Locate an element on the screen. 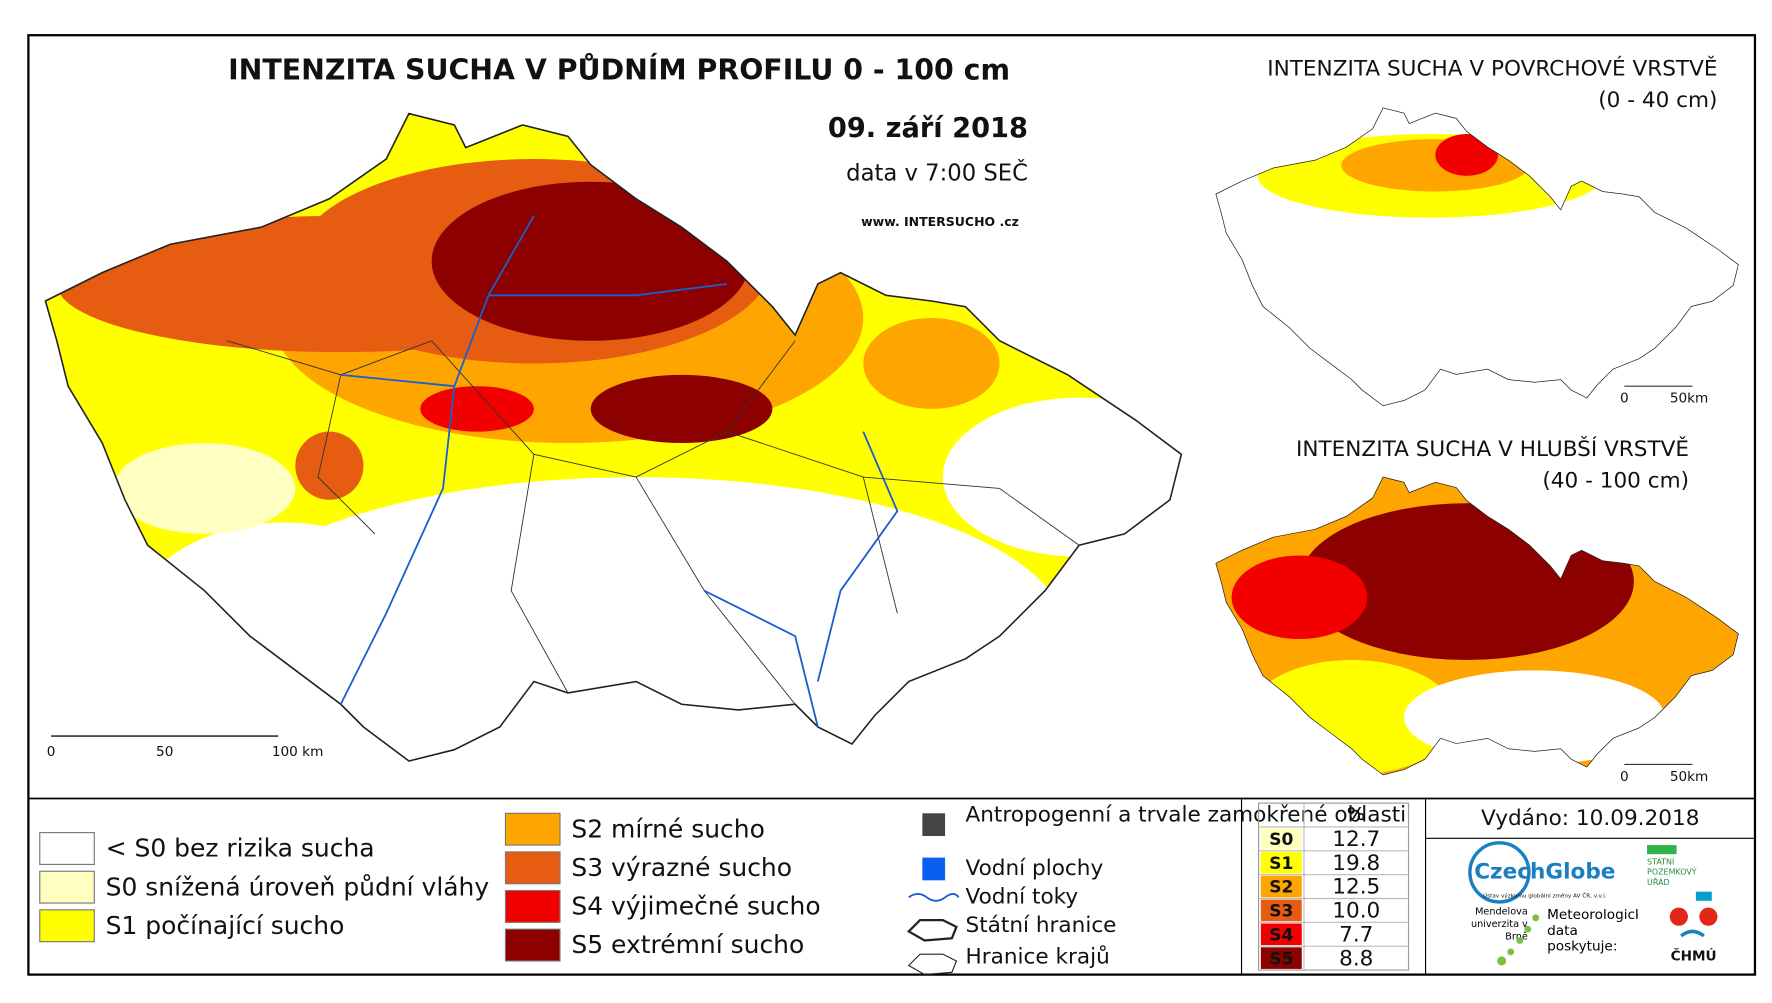  legend-label: S5 extrémní sucho is located at coordinates (687, 944).